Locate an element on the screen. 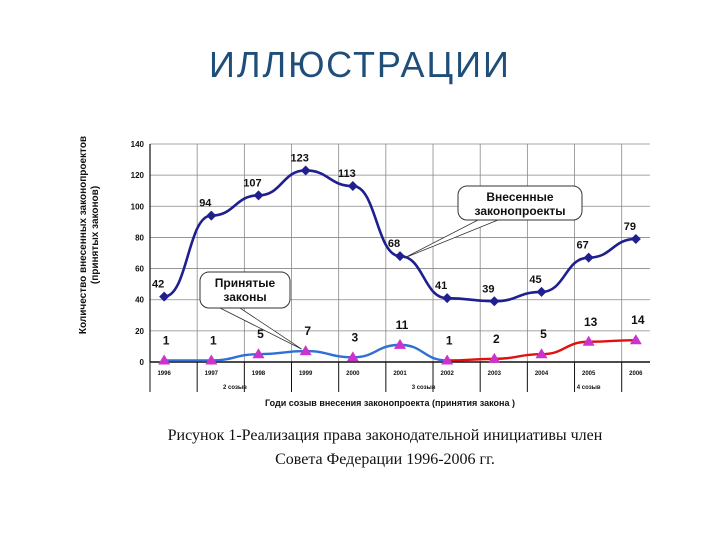 This screenshot has height=540, width=720. callout-submitted-box is located at coordinates (520, 203).